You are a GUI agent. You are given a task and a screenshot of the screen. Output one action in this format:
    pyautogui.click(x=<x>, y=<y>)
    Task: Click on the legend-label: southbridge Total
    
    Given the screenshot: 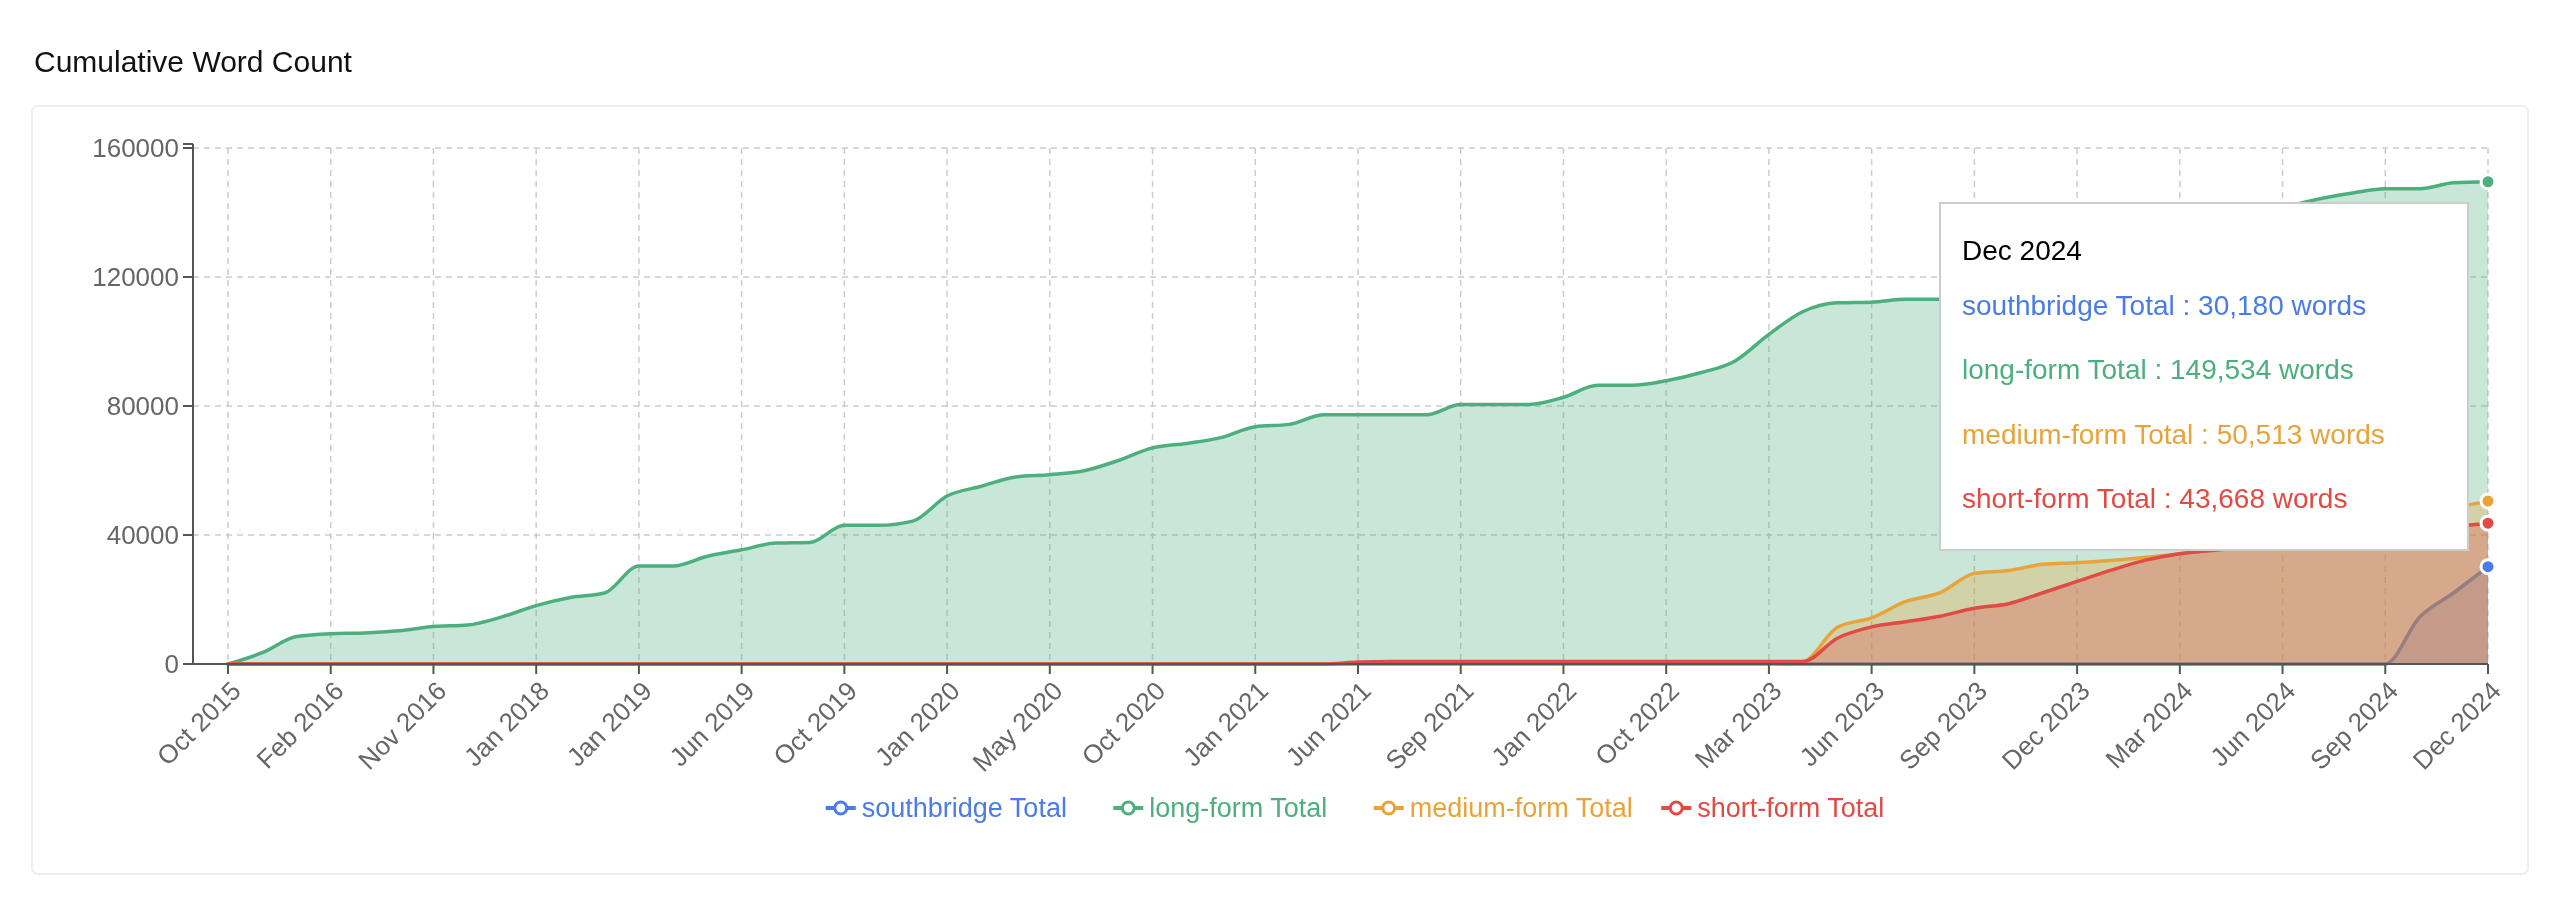 What is the action you would take?
    pyautogui.click(x=964, y=808)
    